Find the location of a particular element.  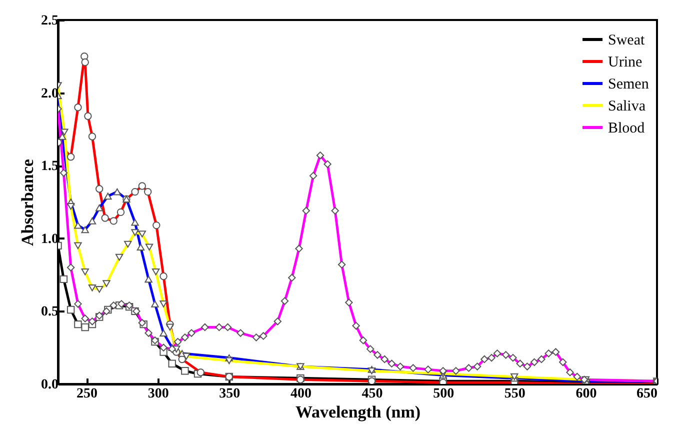

x-tick-label: 650 is located at coordinates (647, 394).